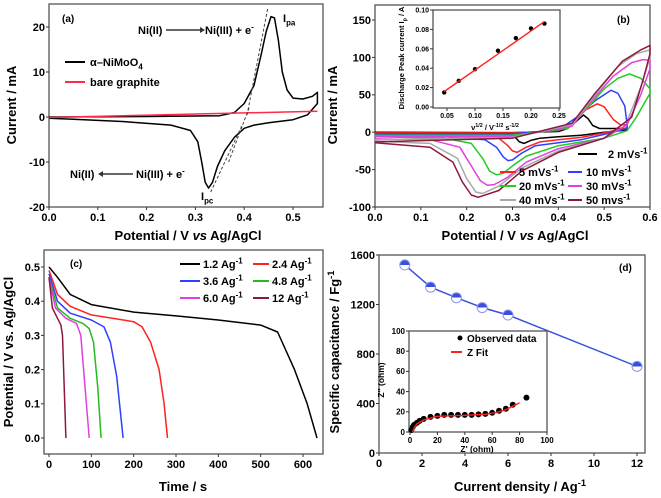 The height and width of the screenshot is (498, 661). What do you see at coordinates (150, 31) in the screenshot?
I see `panel-a-annotation: Ni(II)` at bounding box center [150, 31].